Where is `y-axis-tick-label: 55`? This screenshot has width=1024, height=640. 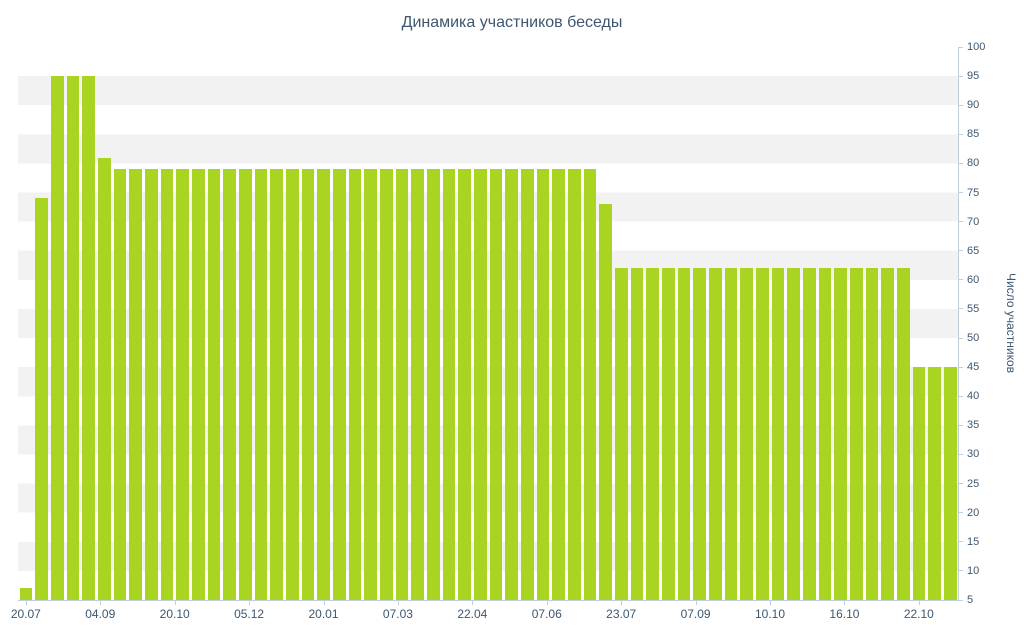 y-axis-tick-label: 55 is located at coordinates (973, 308).